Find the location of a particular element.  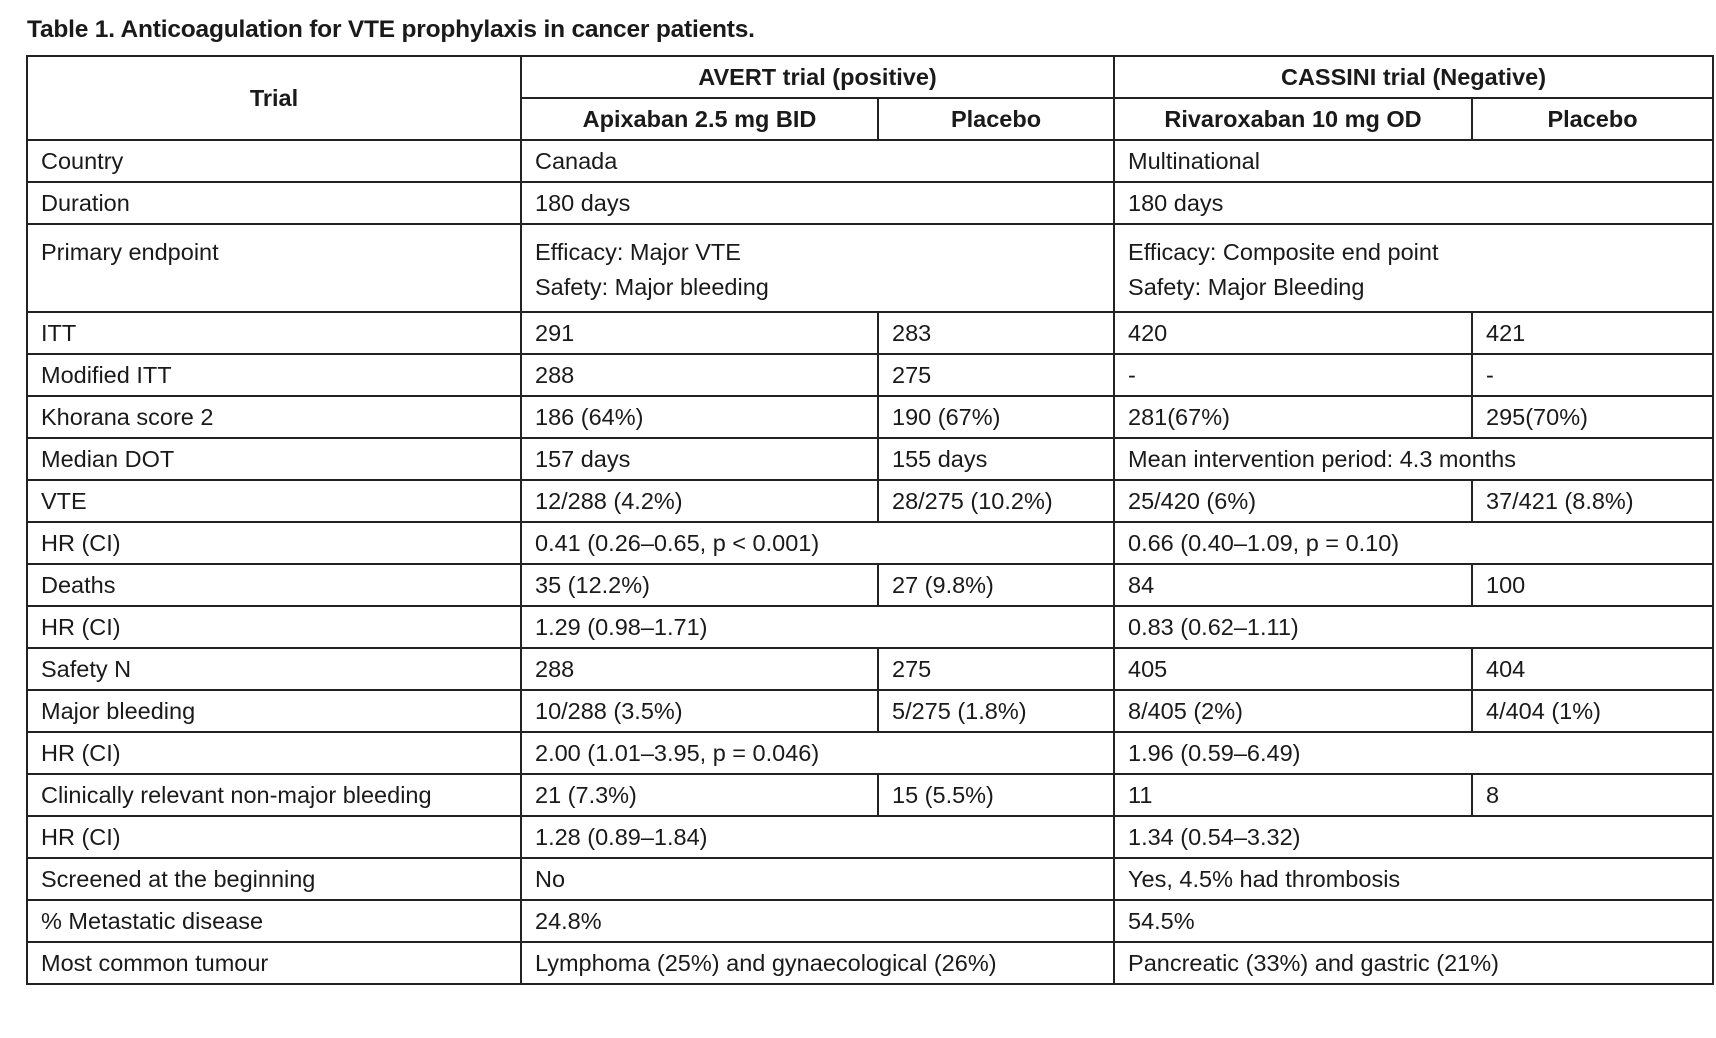

cassini-cell: 0.66 (0.40–1.09, p = 0.10) is located at coordinates (1414, 543).